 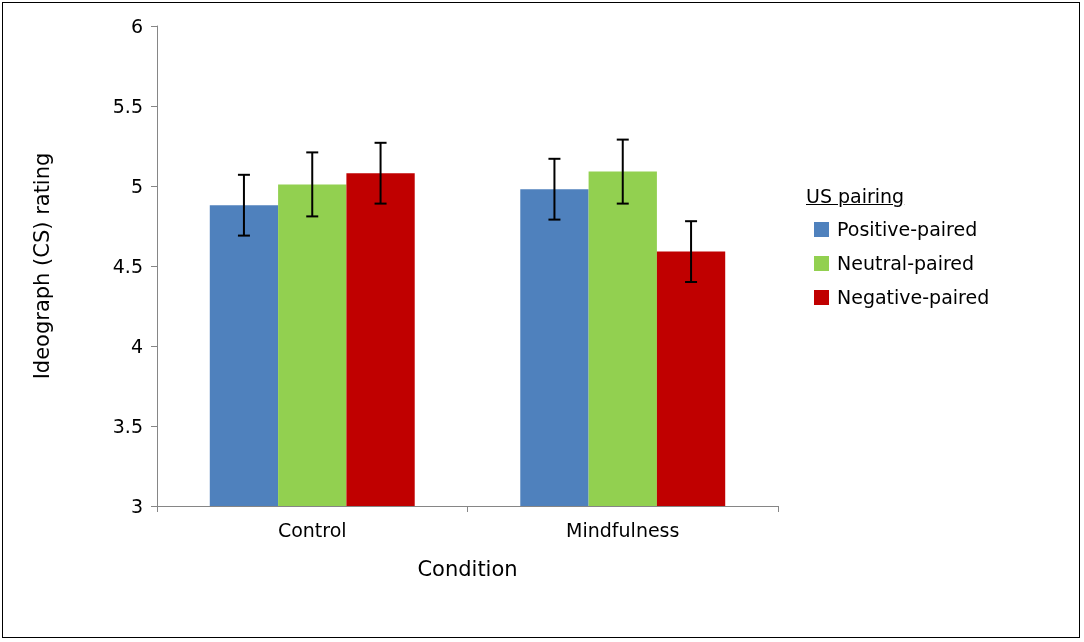 What do you see at coordinates (127, 106) in the screenshot?
I see `y-tick-label: 5.5` at bounding box center [127, 106].